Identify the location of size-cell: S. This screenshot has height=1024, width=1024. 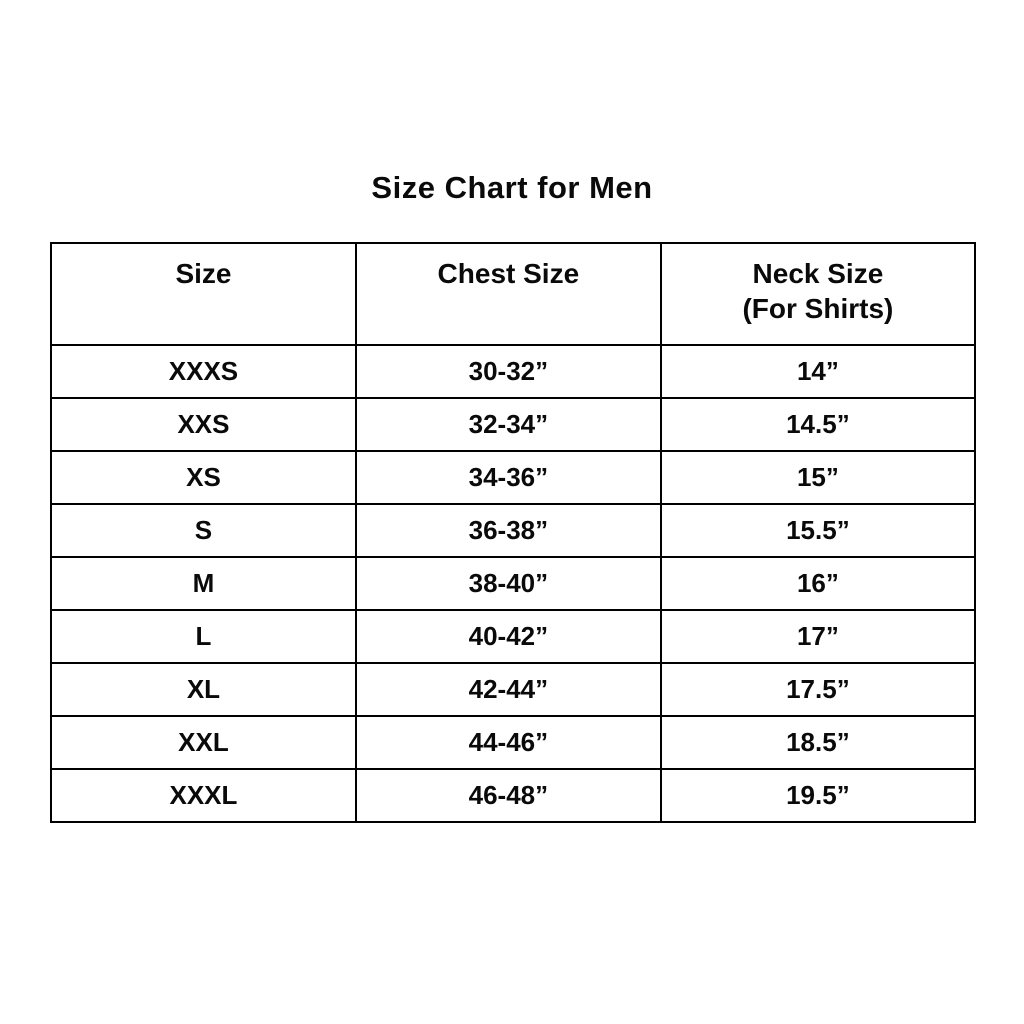
(203, 530).